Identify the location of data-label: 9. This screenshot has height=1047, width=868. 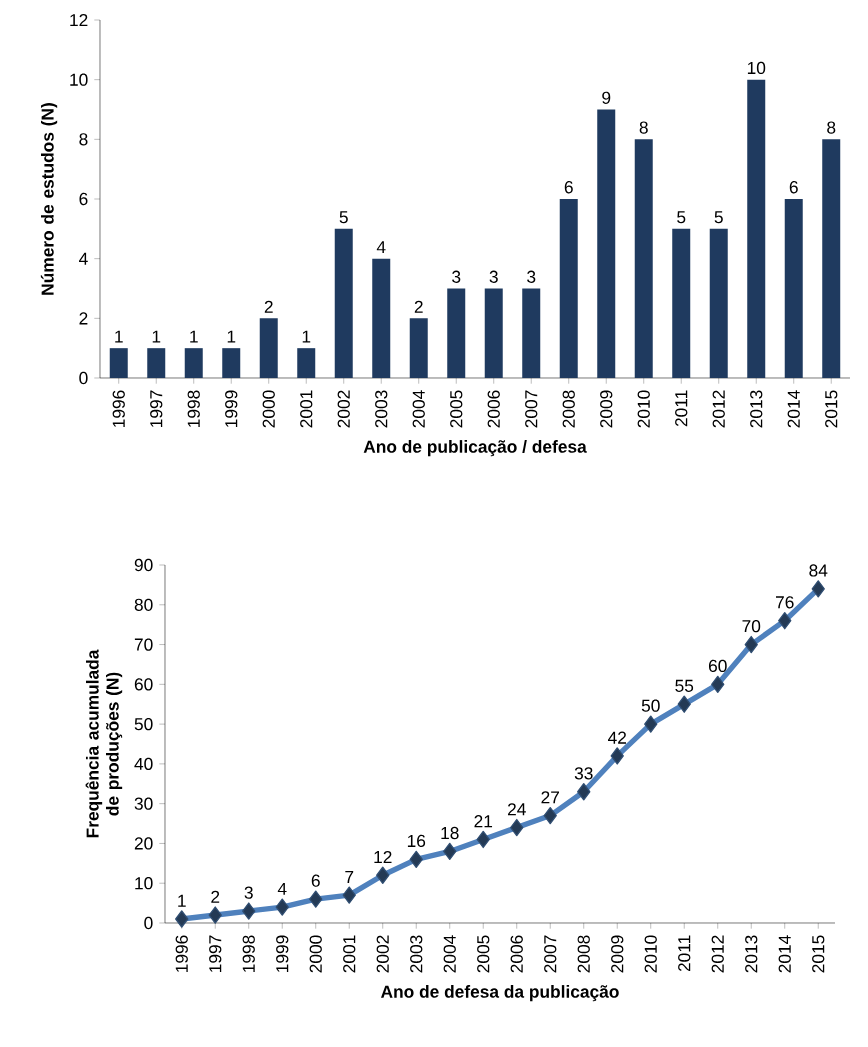
(606, 97).